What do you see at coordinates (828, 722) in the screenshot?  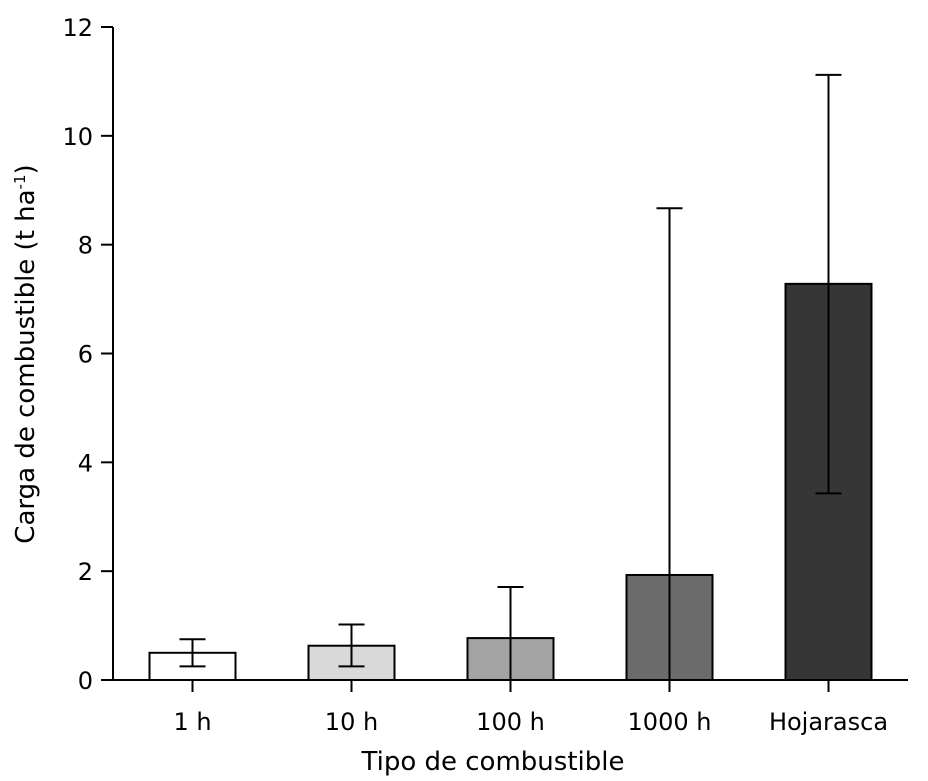 I see `x-tick-label: Hojarasca` at bounding box center [828, 722].